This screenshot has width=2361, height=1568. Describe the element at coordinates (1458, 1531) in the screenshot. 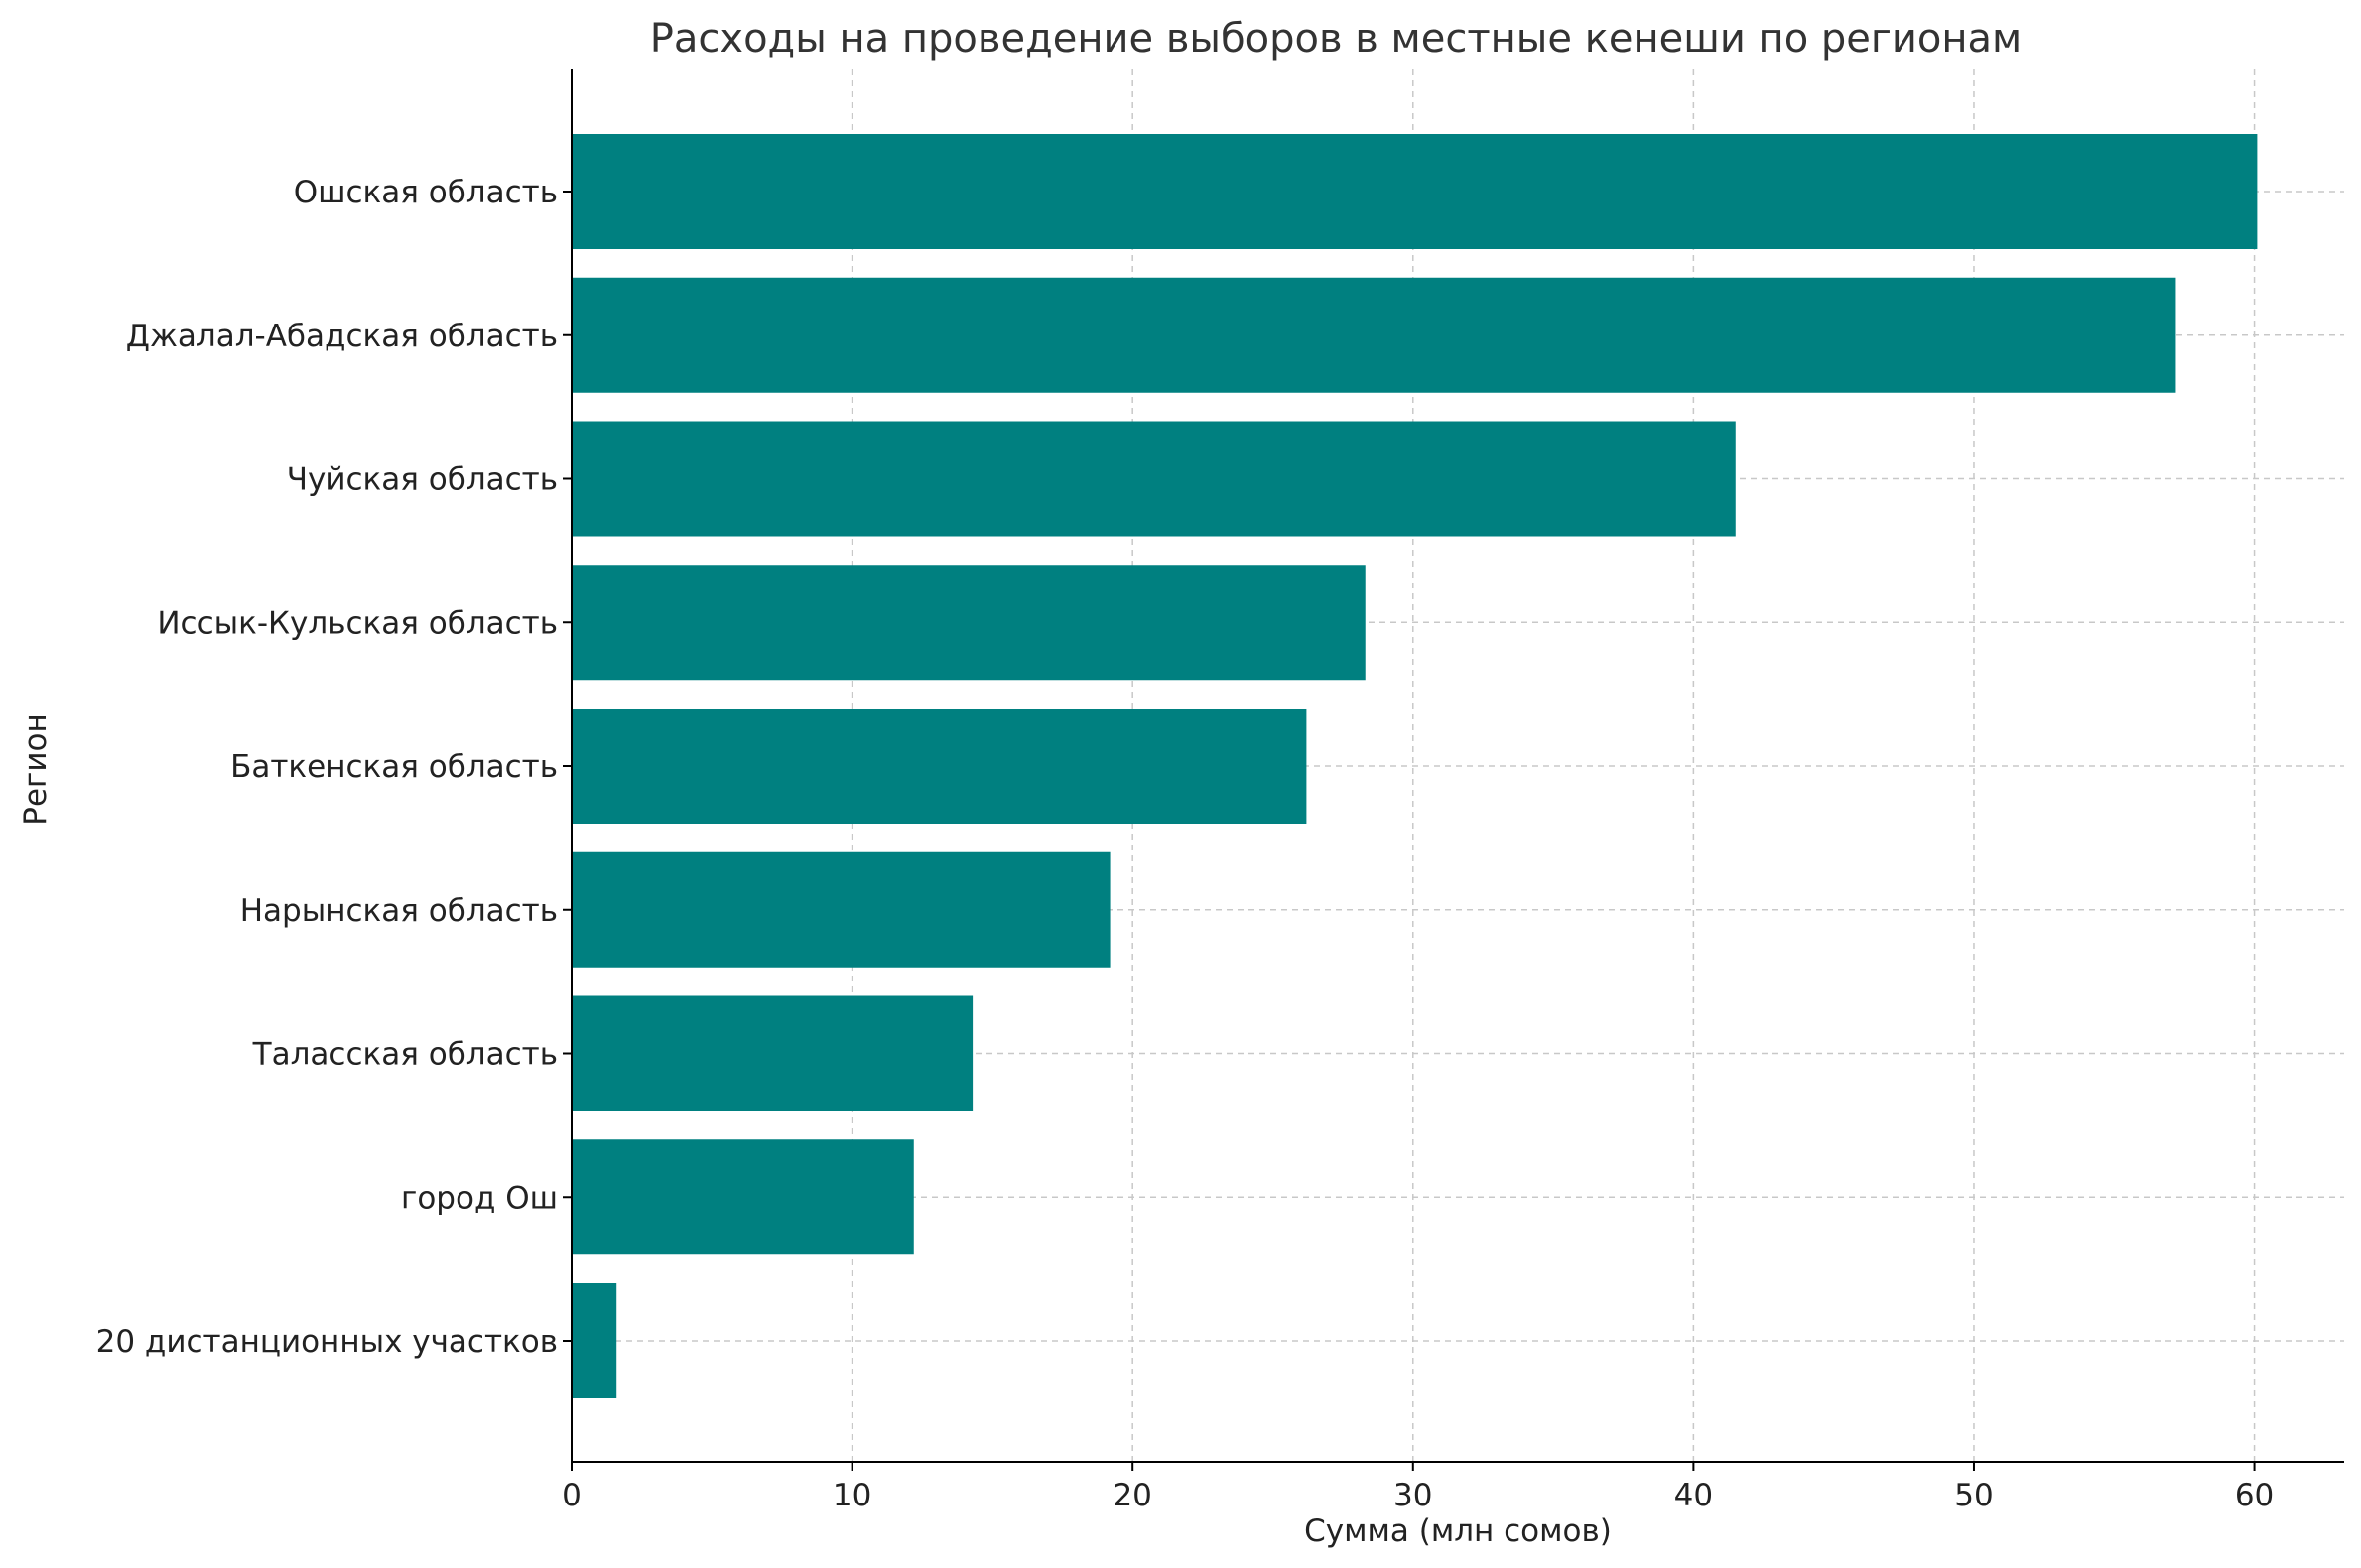

I see `x-axis-label: Сумма (млн сомов)` at that location.